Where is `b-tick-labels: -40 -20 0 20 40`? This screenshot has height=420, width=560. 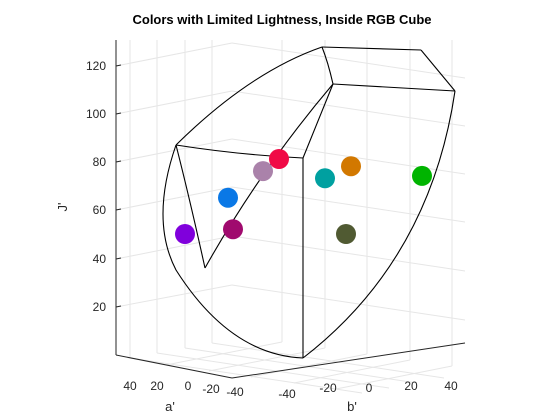
b-tick-labels: -40 -20 0 20 40 is located at coordinates (368, 390).